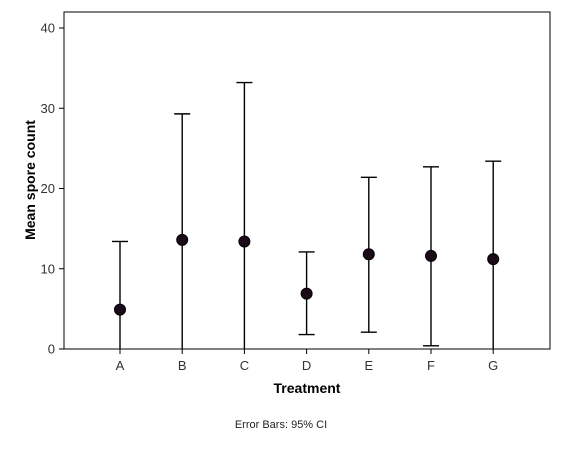 The width and height of the screenshot is (562, 450). I want to click on x-tick-label: B, so click(182, 365).